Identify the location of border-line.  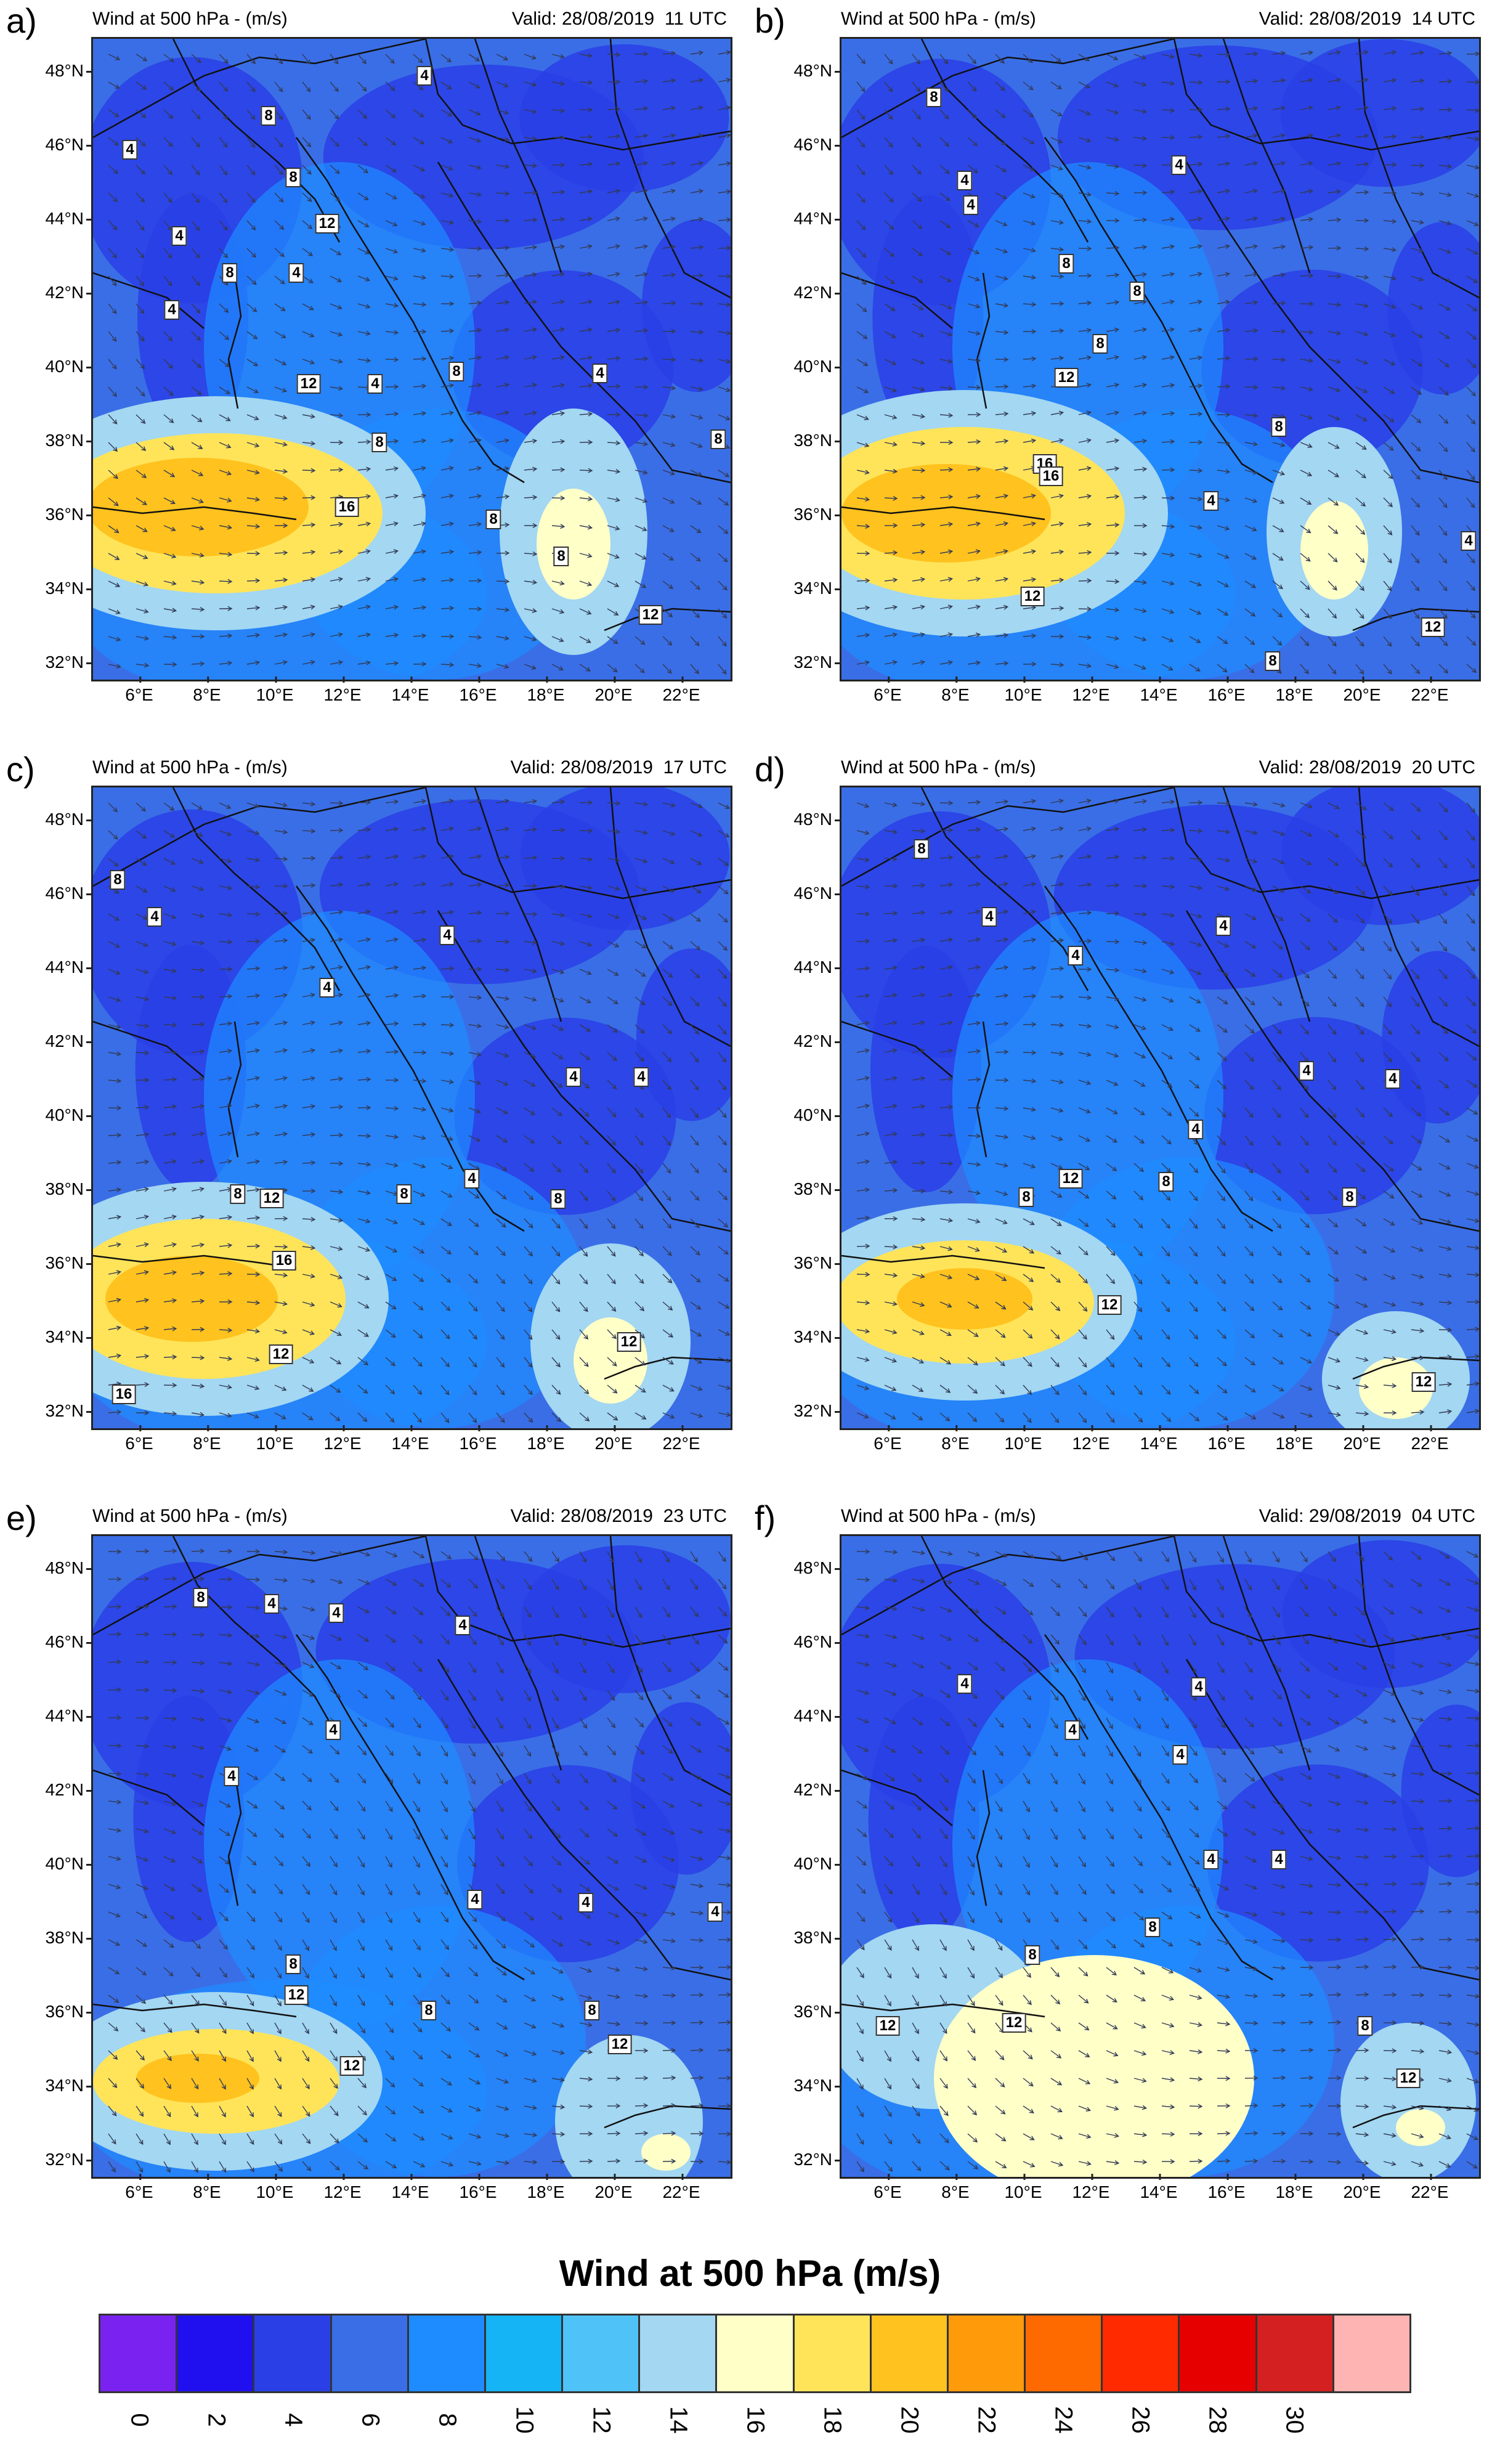
(984, 1089).